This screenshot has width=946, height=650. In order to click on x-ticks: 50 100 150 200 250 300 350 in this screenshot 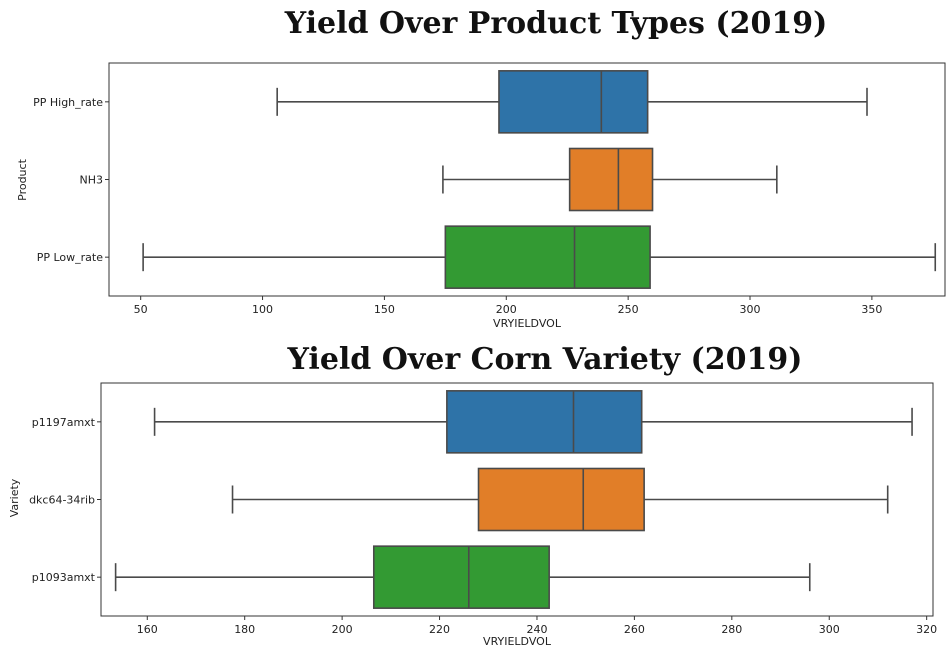, I will do `click(508, 306)`.